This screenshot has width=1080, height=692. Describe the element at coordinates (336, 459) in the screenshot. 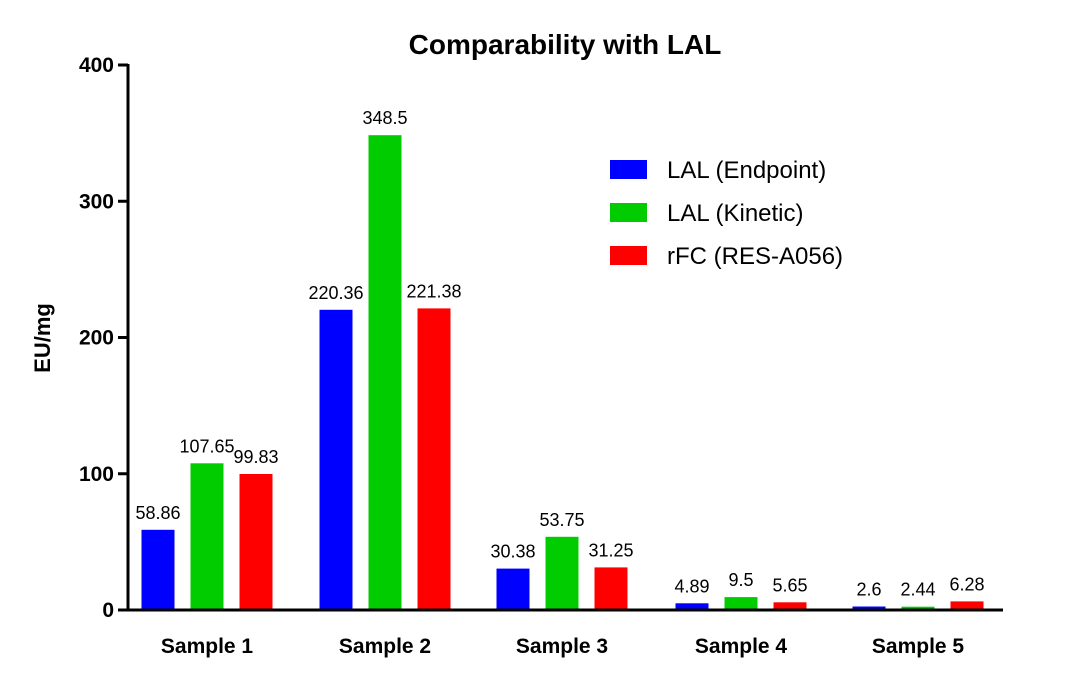

I see `bar-sample-2-lal-endpoint` at that location.